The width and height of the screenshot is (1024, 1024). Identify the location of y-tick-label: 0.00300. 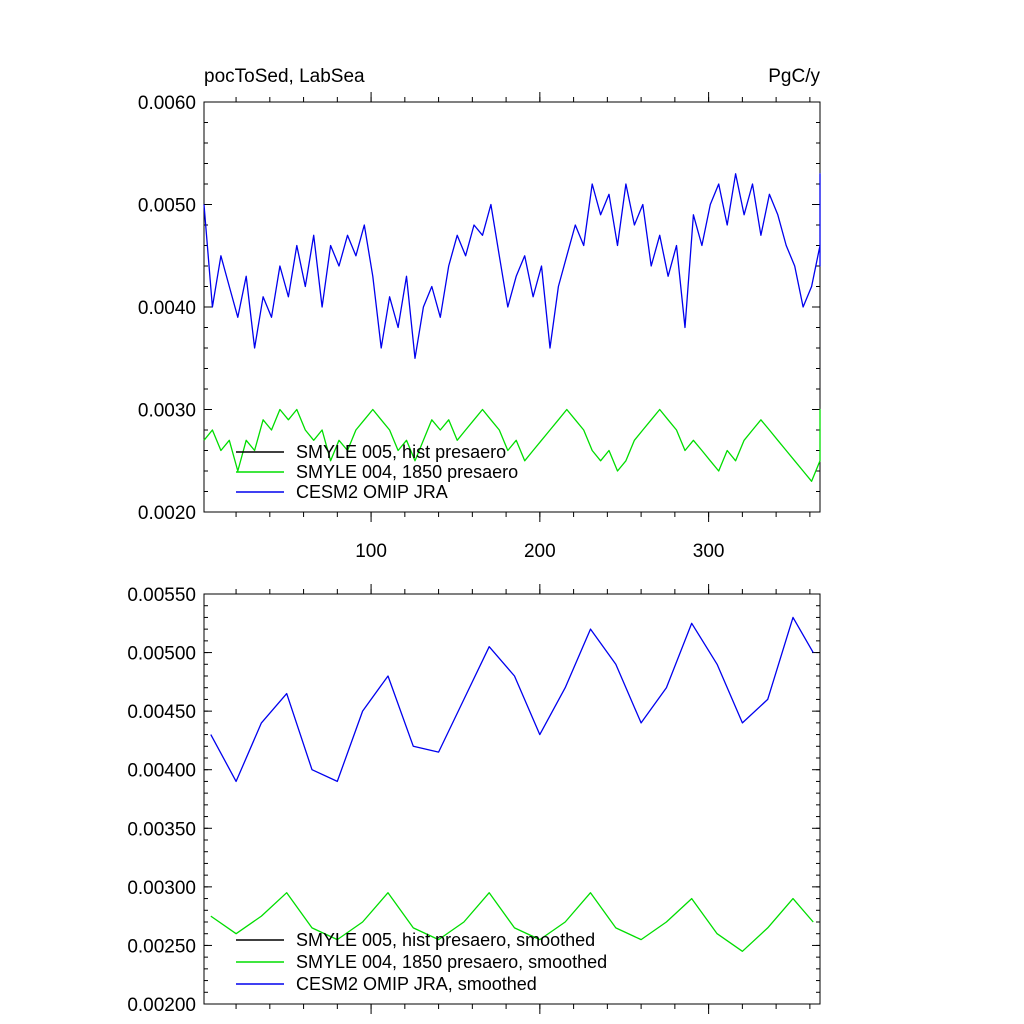
(161, 888).